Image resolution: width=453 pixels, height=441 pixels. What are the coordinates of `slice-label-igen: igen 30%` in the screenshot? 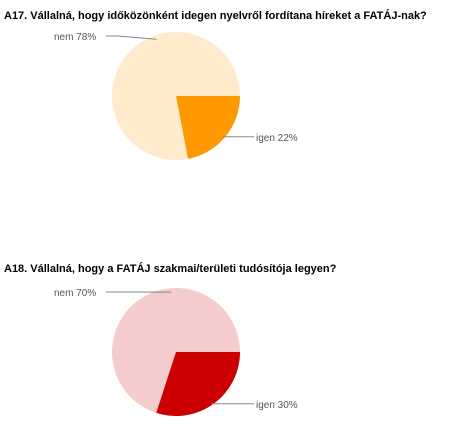 It's located at (277, 405).